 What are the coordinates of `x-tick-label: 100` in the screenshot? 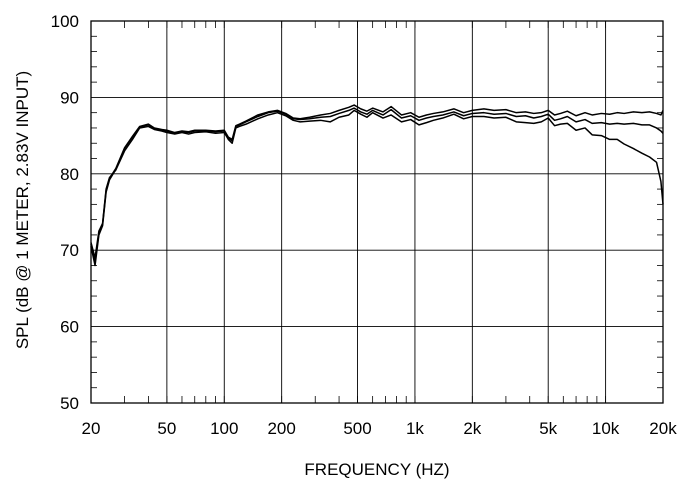 It's located at (224, 428).